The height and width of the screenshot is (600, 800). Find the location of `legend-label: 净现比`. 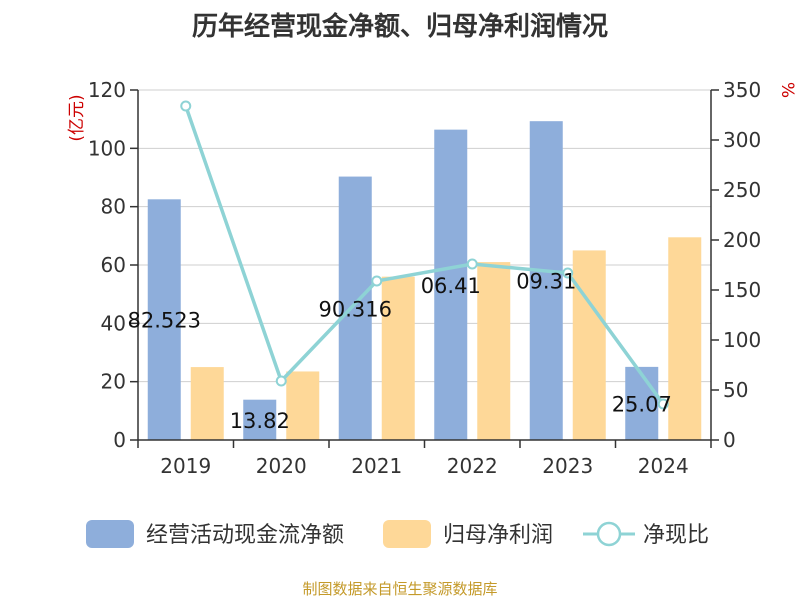

legend-label: 净现比 is located at coordinates (676, 535).